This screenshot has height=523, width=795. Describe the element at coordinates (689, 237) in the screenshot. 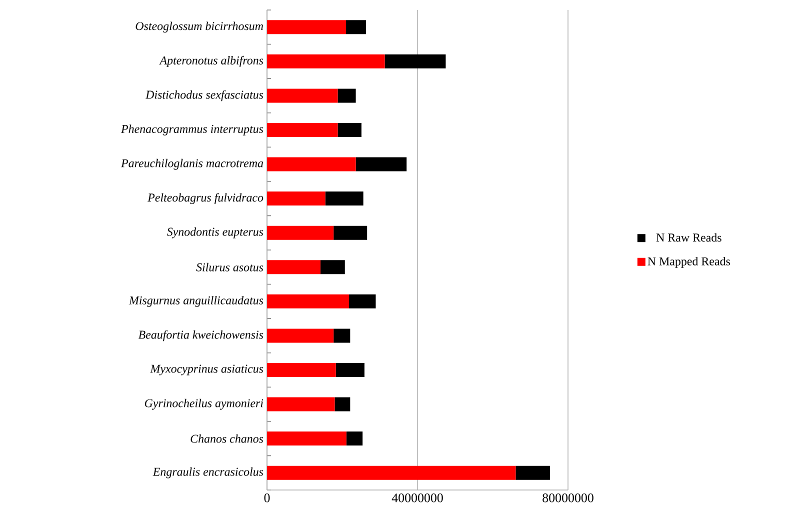

I see `legend-label: N Raw Reads` at that location.